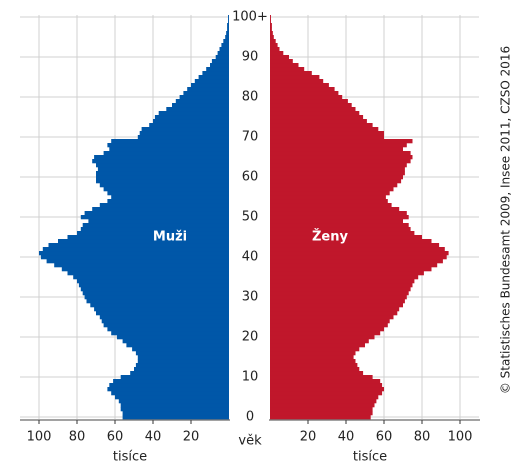 This screenshot has width=520, height=471. What do you see at coordinates (308, 437) in the screenshot?
I see `x-tick-label: 20` at bounding box center [308, 437].